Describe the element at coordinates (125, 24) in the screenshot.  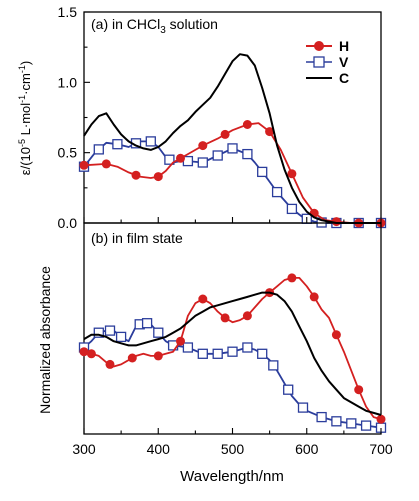
I see `panel-a-label-main: (a) in CHCl` at that location.